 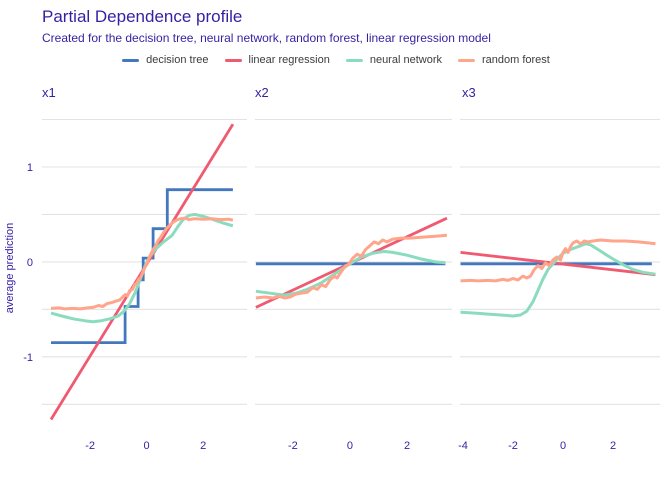 What do you see at coordinates (30, 168) in the screenshot?
I see `y-tick-label: 1` at bounding box center [30, 168].